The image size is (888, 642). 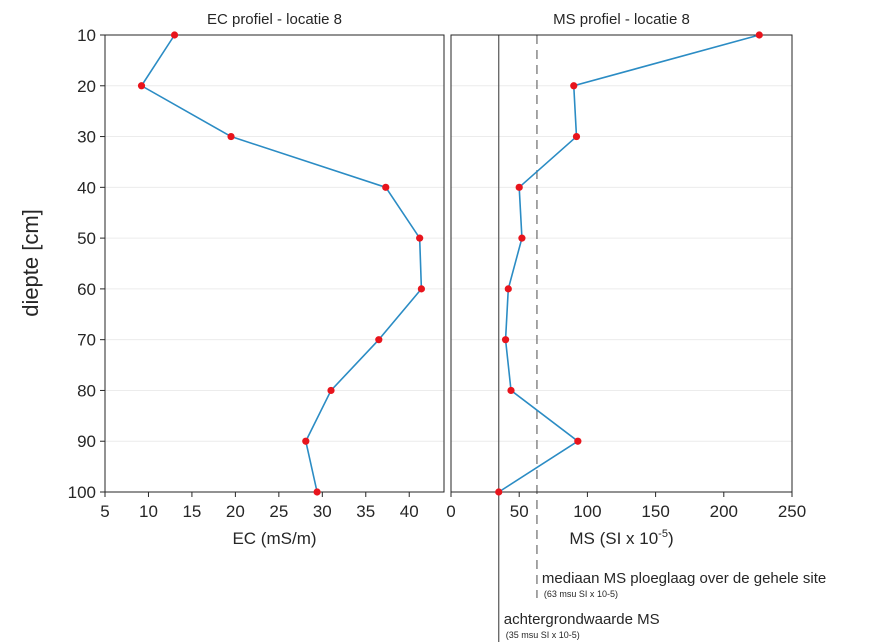 I want to click on y-axis-label: diepte [cm], so click(x=30, y=263).